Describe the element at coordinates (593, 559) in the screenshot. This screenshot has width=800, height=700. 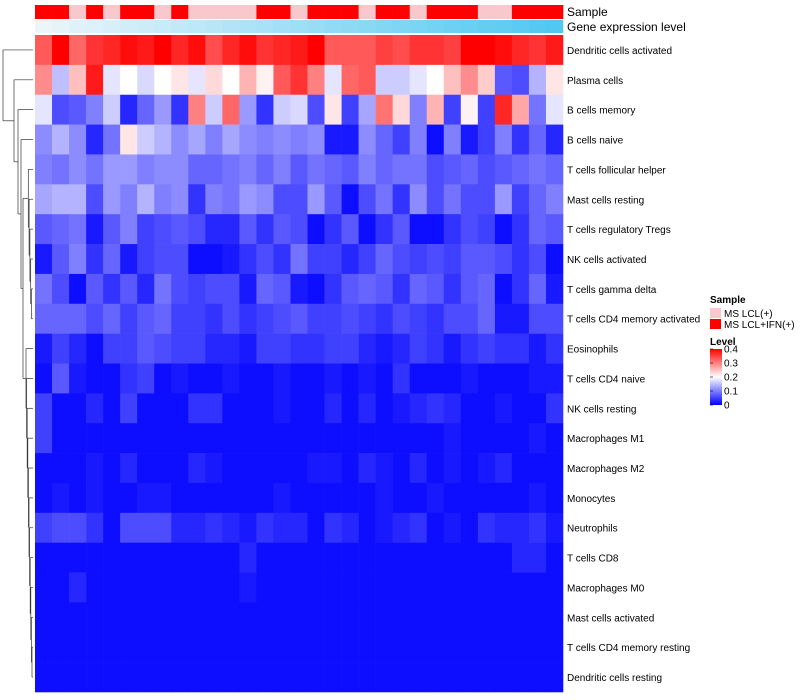
I see `row-label: T cells CD8` at that location.